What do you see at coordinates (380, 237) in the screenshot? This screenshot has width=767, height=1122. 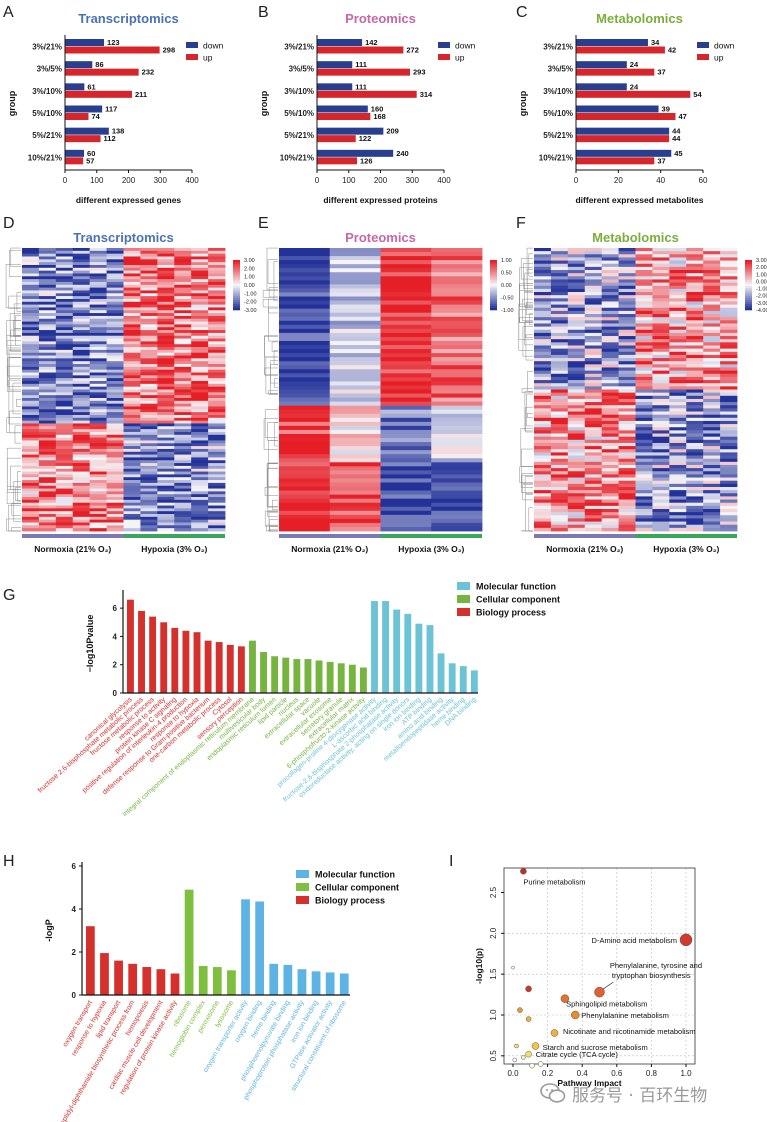 I see `chart-title: Proteomics` at bounding box center [380, 237].